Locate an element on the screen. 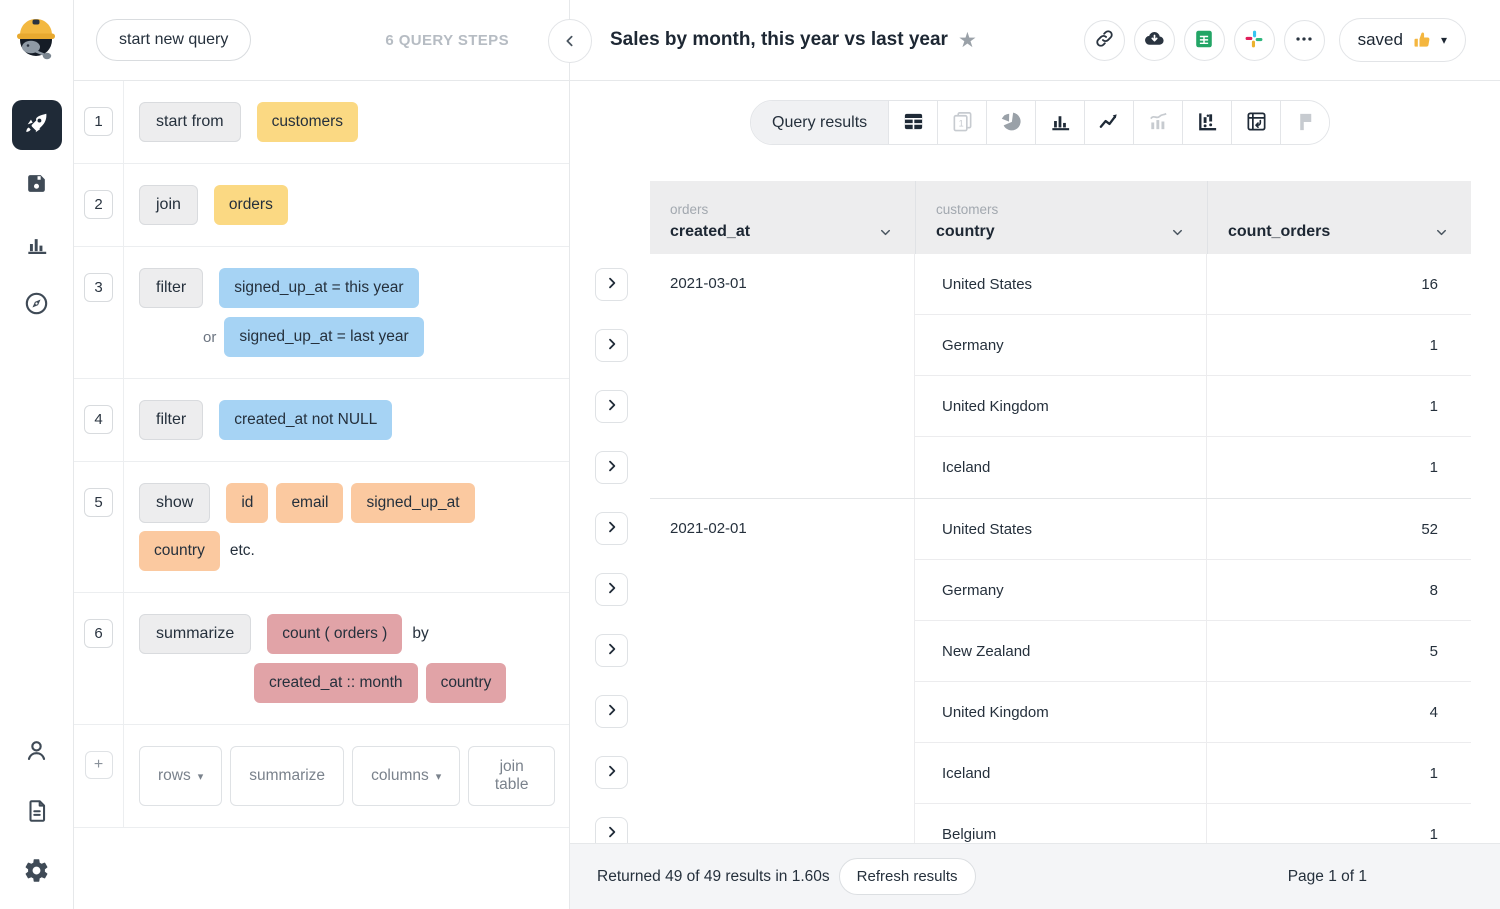 The width and height of the screenshot is (1500, 909). query-step-2: 2 join orders is located at coordinates (321, 205).